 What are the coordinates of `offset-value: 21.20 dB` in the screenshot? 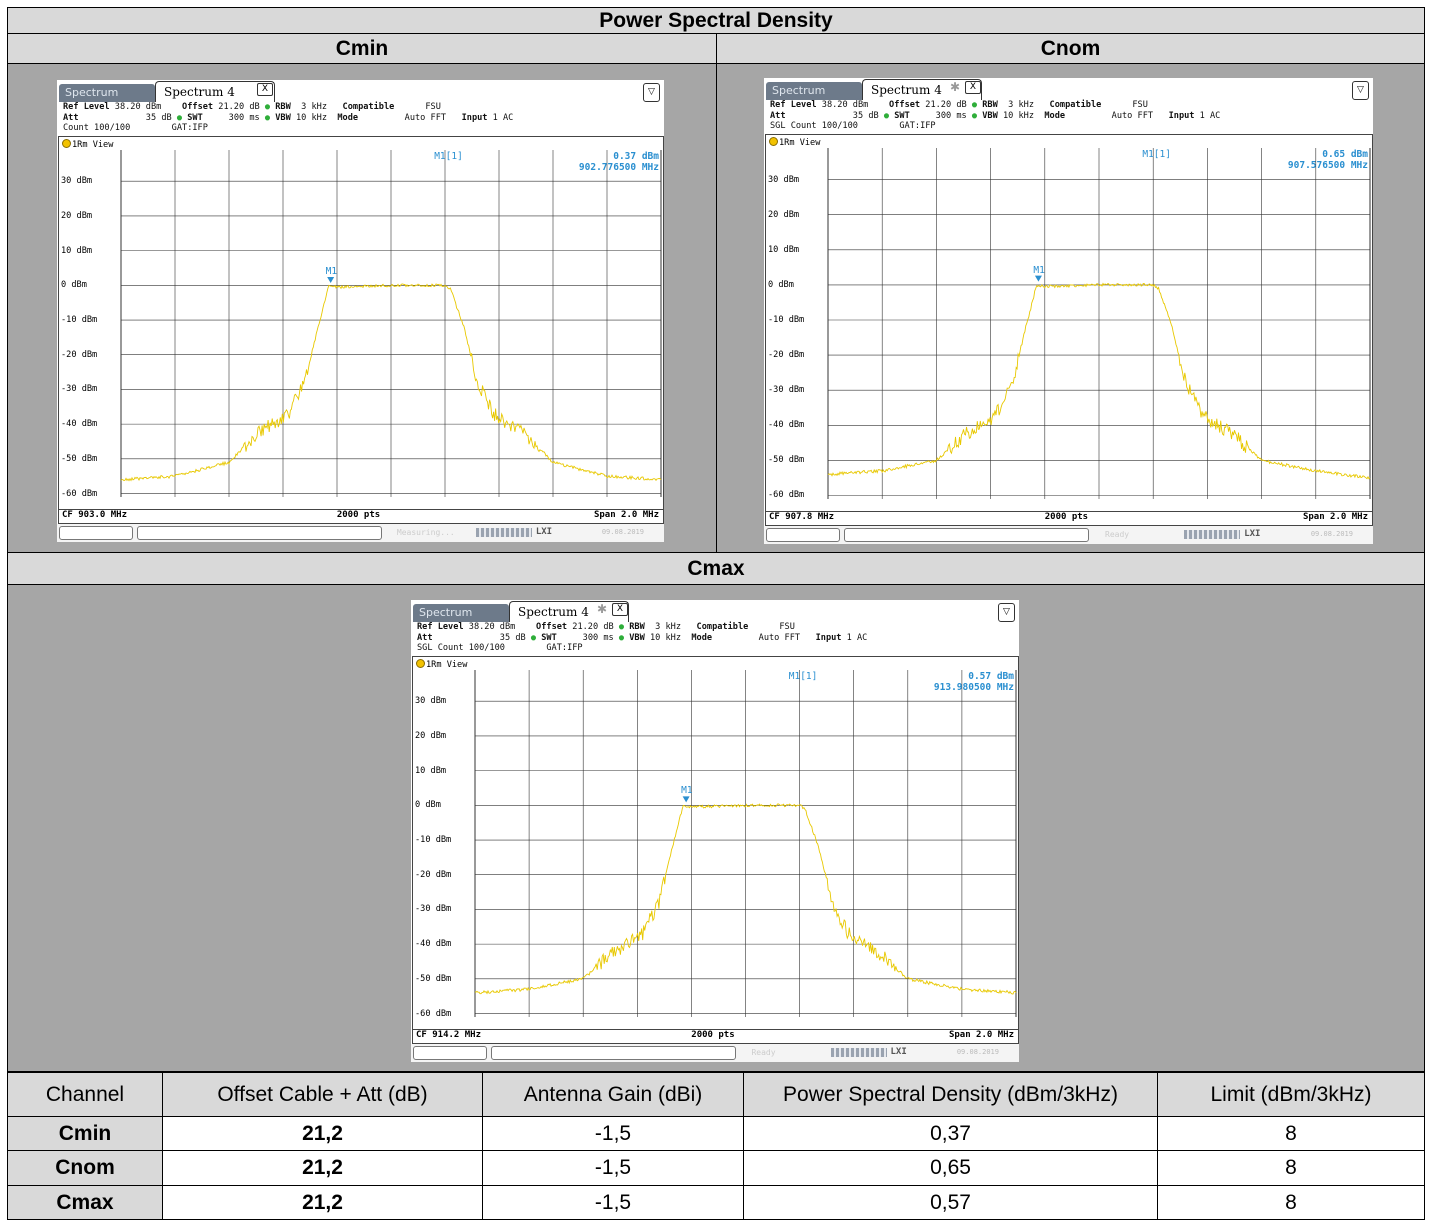 It's located at (239, 107).